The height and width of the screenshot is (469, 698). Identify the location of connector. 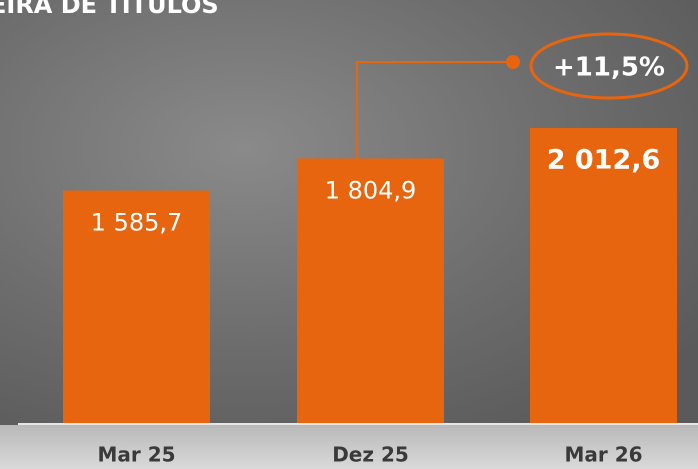
(434, 110).